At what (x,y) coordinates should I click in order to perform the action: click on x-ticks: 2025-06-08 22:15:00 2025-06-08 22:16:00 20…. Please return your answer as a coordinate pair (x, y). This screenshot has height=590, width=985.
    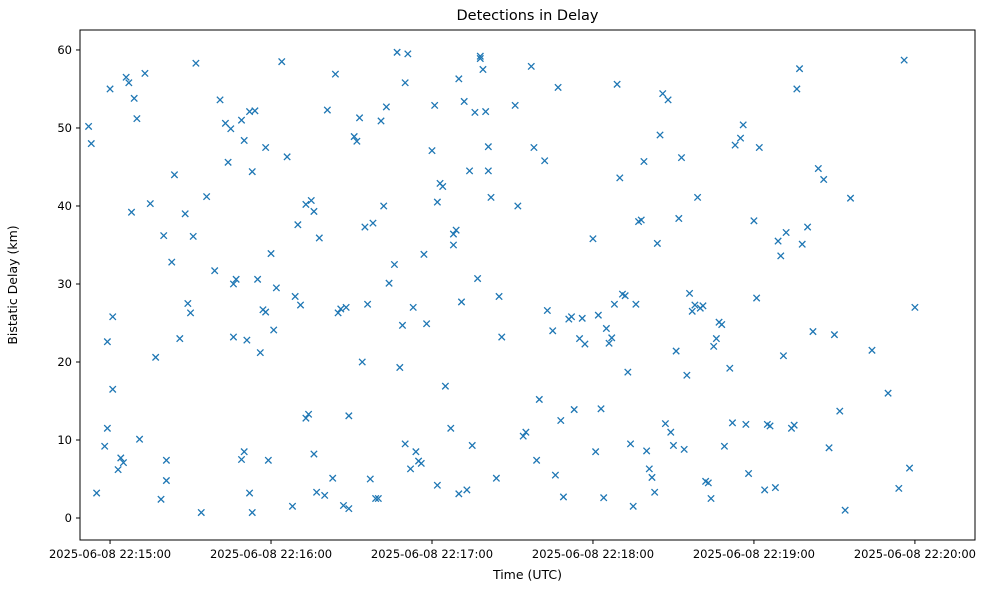
    Looking at the image, I should click on (512, 550).